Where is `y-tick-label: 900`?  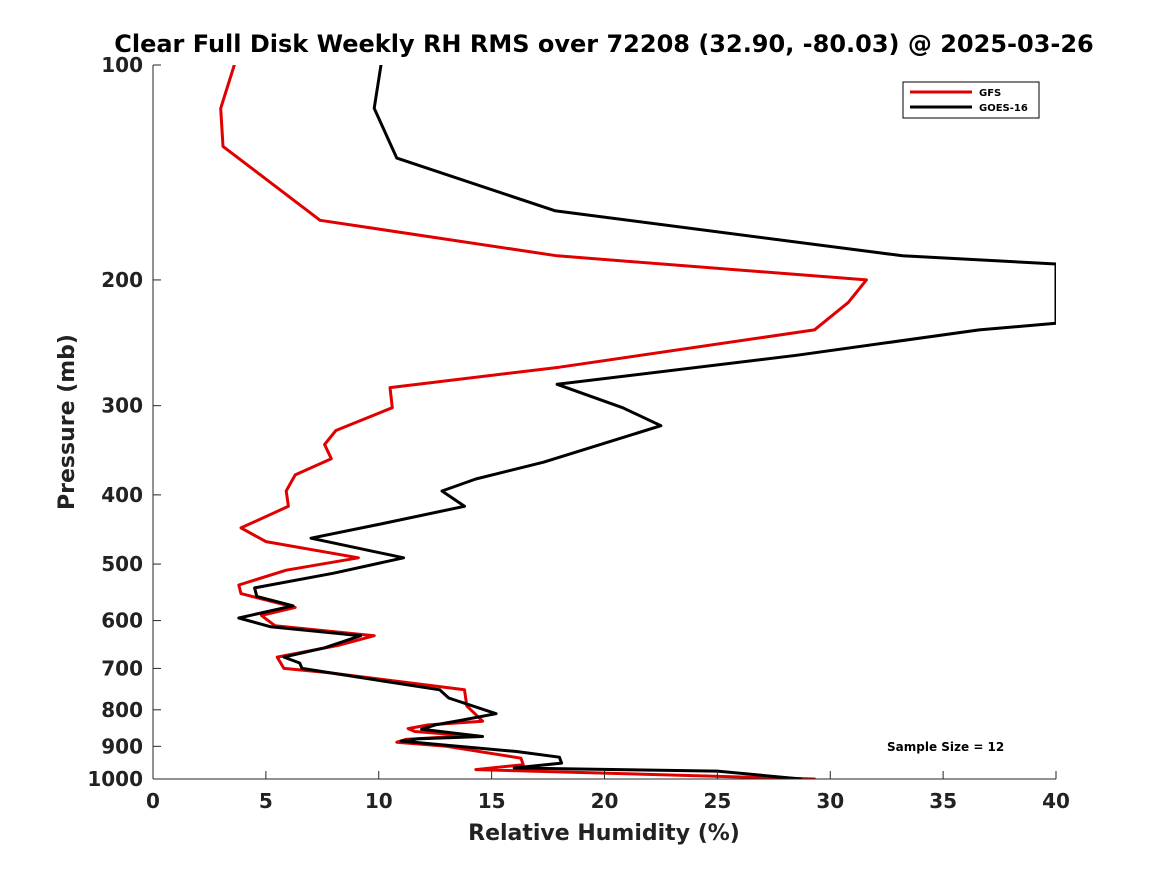 y-tick-label: 900 is located at coordinates (122, 746).